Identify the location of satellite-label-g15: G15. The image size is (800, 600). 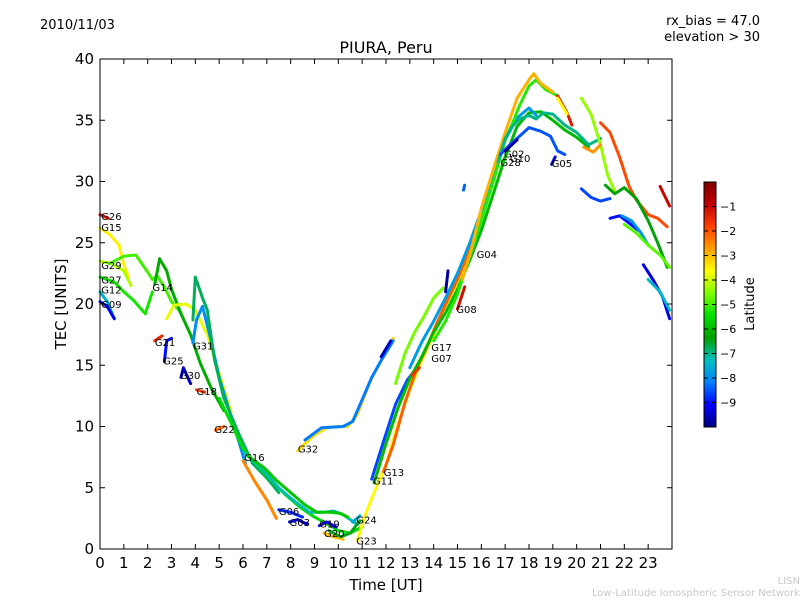
(111, 228).